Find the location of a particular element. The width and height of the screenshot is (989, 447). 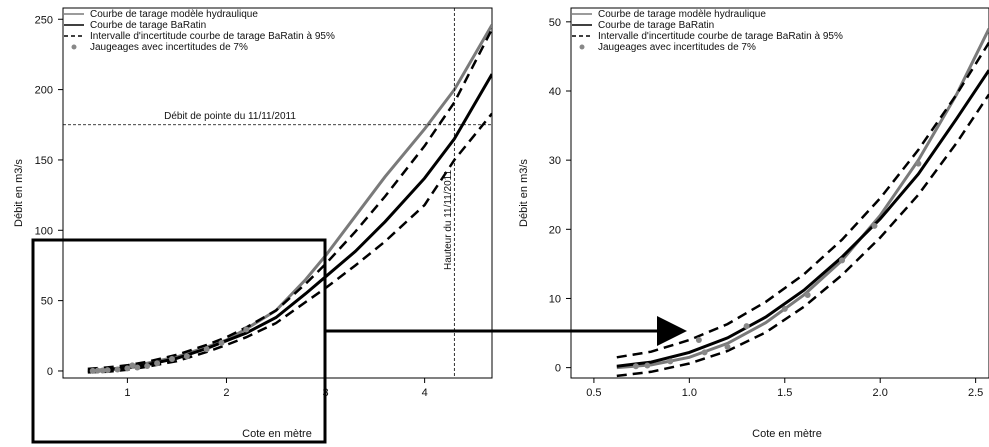

y-tick-label: 100 is located at coordinates (44, 231).